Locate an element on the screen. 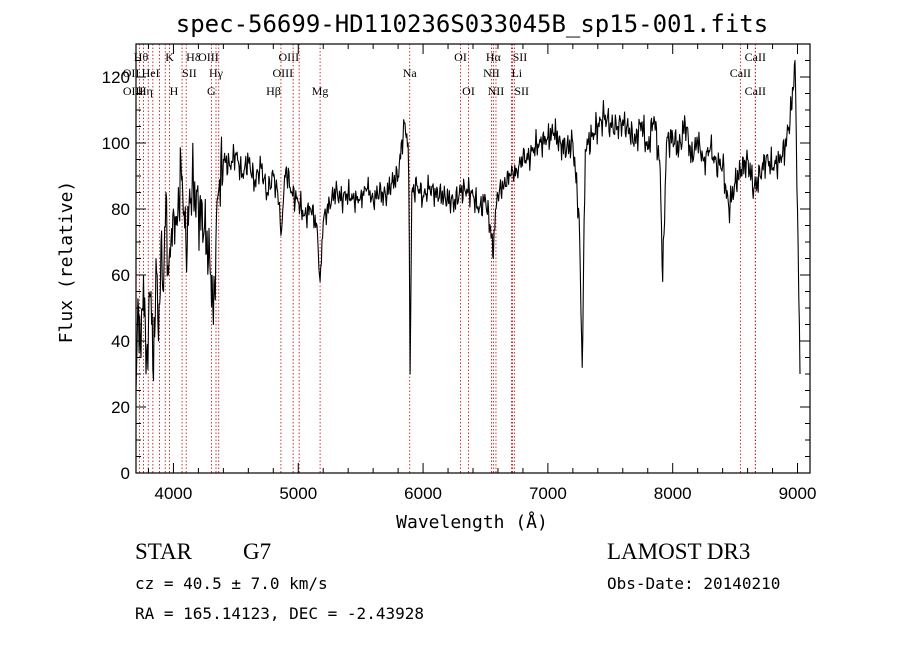 The width and height of the screenshot is (900, 649). object-subclass: G7 is located at coordinates (257, 551).